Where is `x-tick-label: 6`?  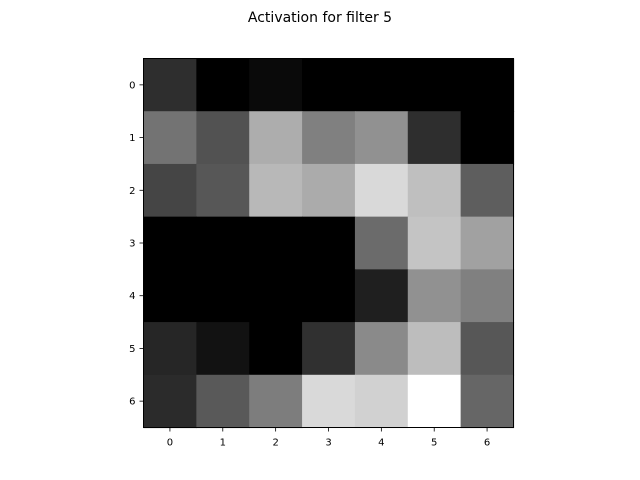 x-tick-label: 6 is located at coordinates (487, 443).